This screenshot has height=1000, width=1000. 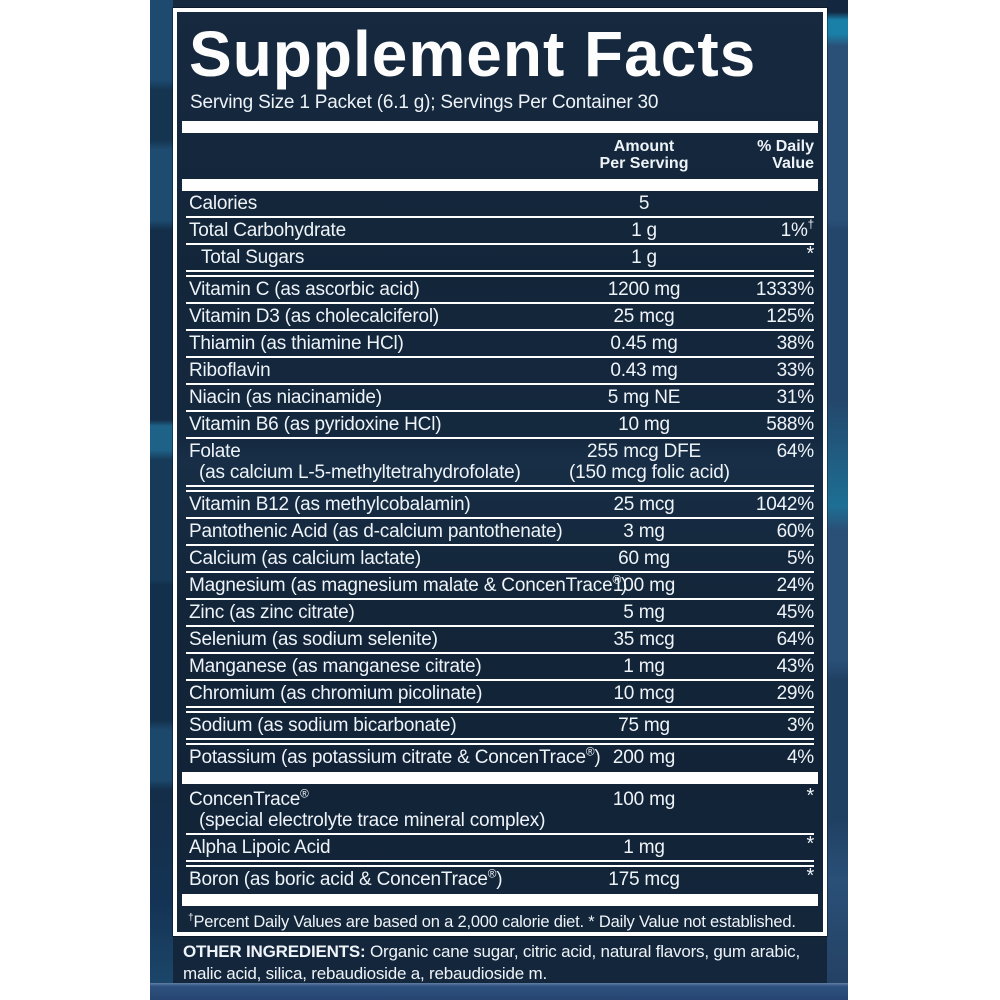 I want to click on row-name: Vitamin B6 (as pyridoxine HCl), so click(x=315, y=424).